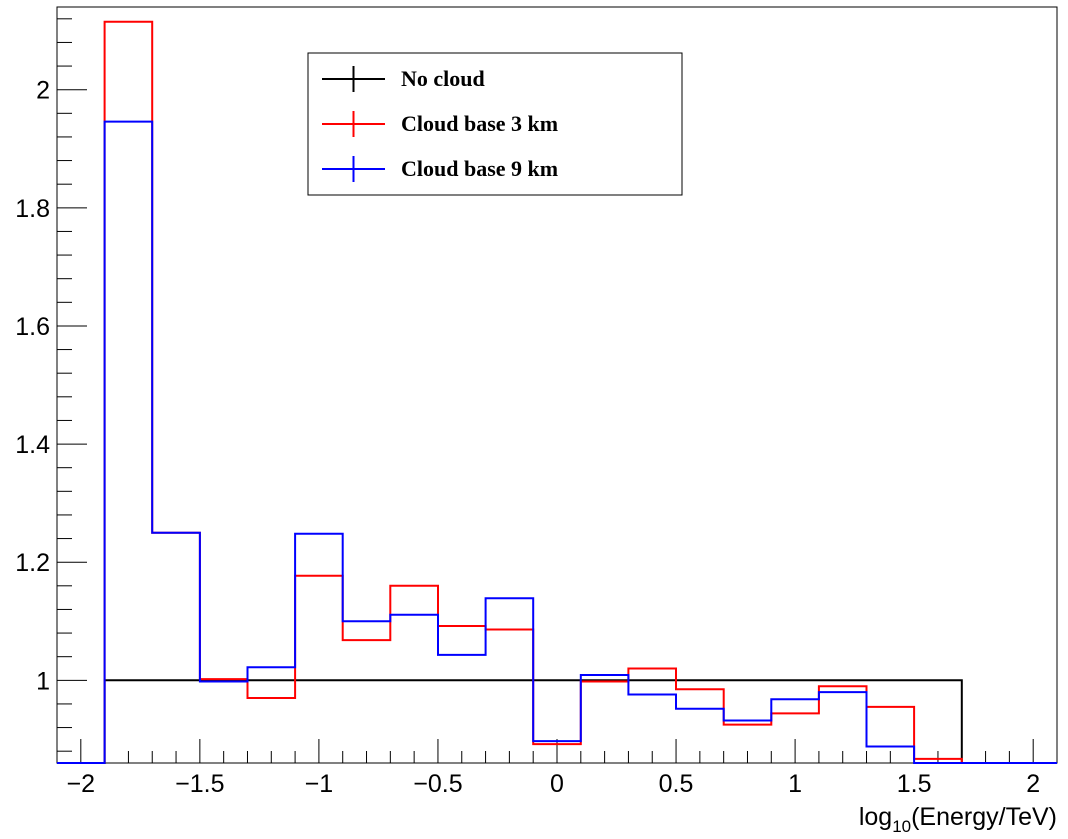 The image size is (1068, 839). I want to click on y-axis-ticks, so click(72, 385).